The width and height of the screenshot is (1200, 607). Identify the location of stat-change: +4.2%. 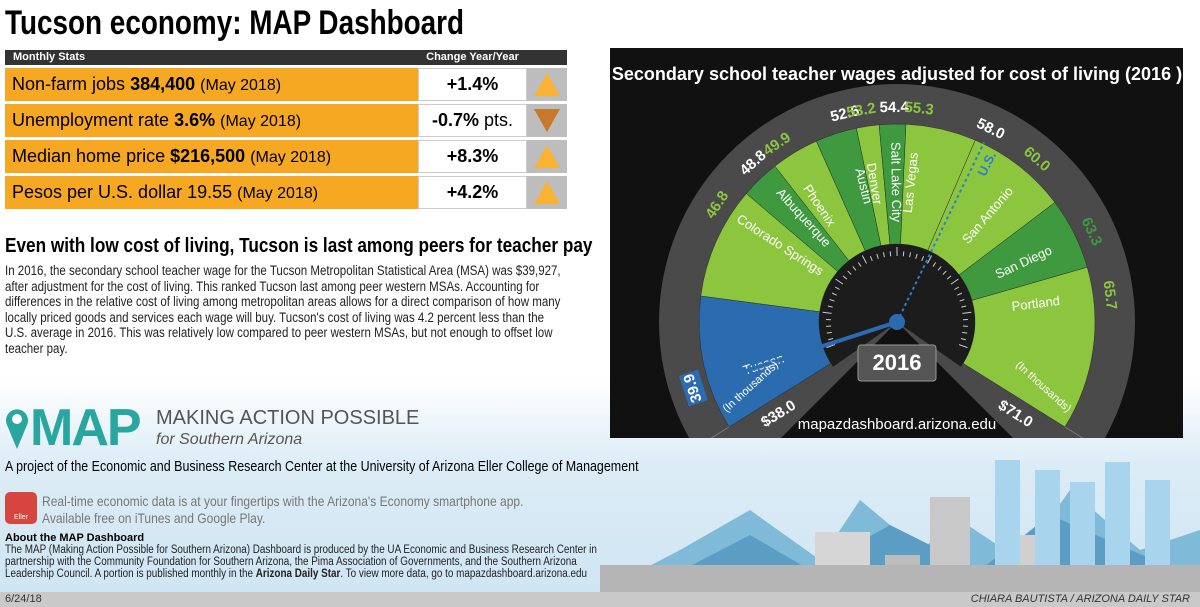
(472, 192).